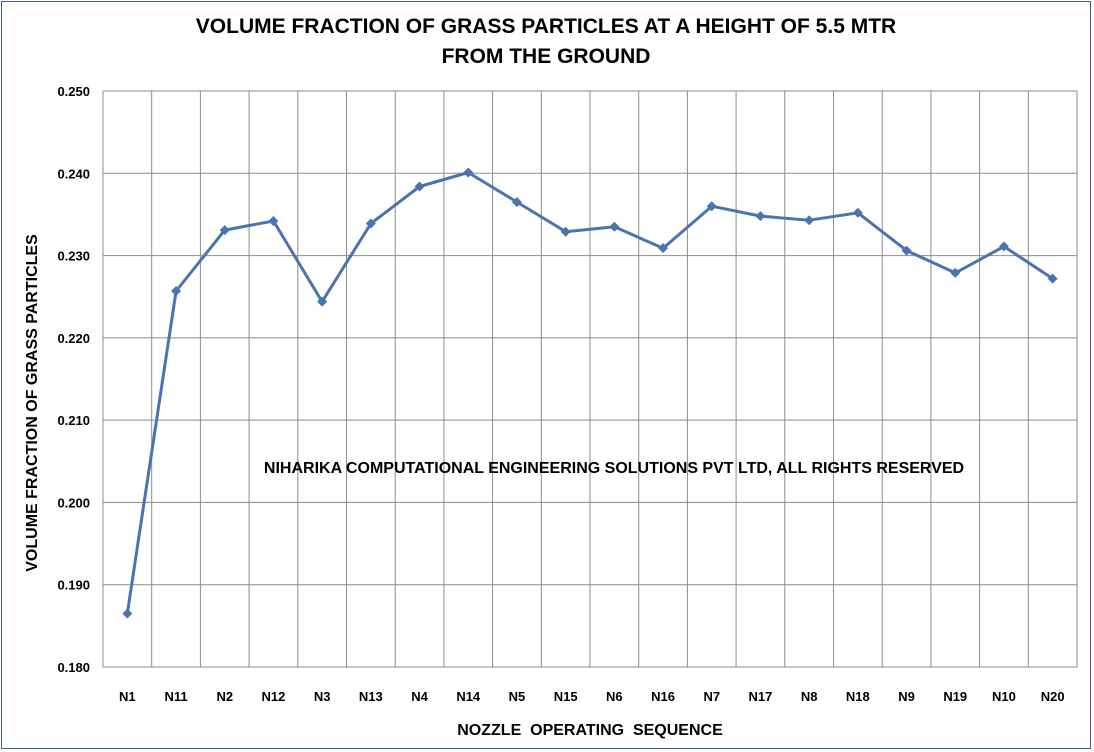 This screenshot has height=752, width=1094. What do you see at coordinates (566, 696) in the screenshot?
I see `x-tick-label: N15` at bounding box center [566, 696].